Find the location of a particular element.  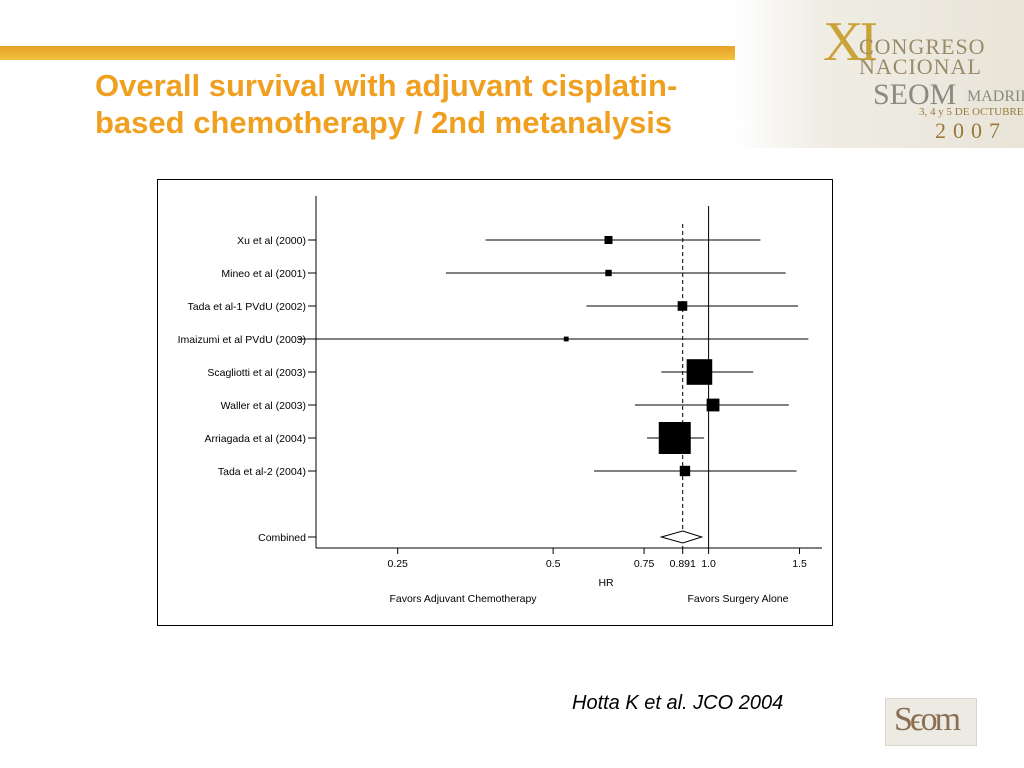

combined-diamond is located at coordinates (681, 537).